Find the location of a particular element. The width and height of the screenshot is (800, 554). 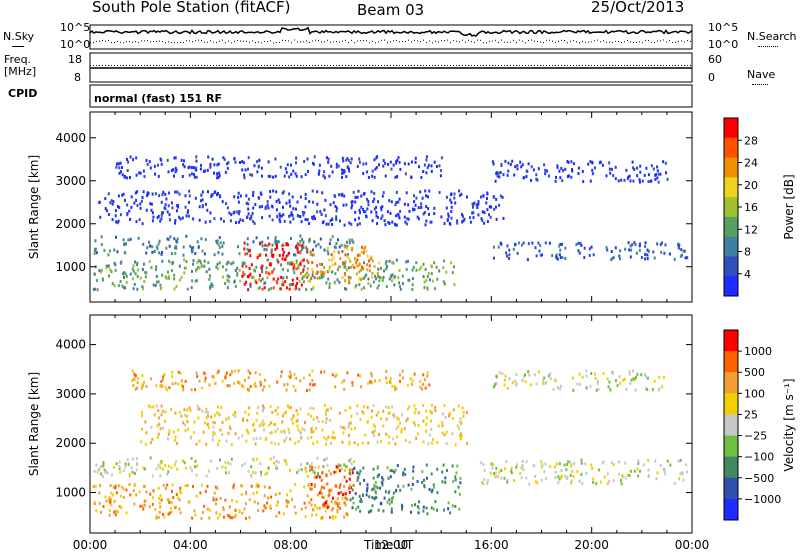

colorbar-tick-label: −100 is located at coordinates (759, 457).